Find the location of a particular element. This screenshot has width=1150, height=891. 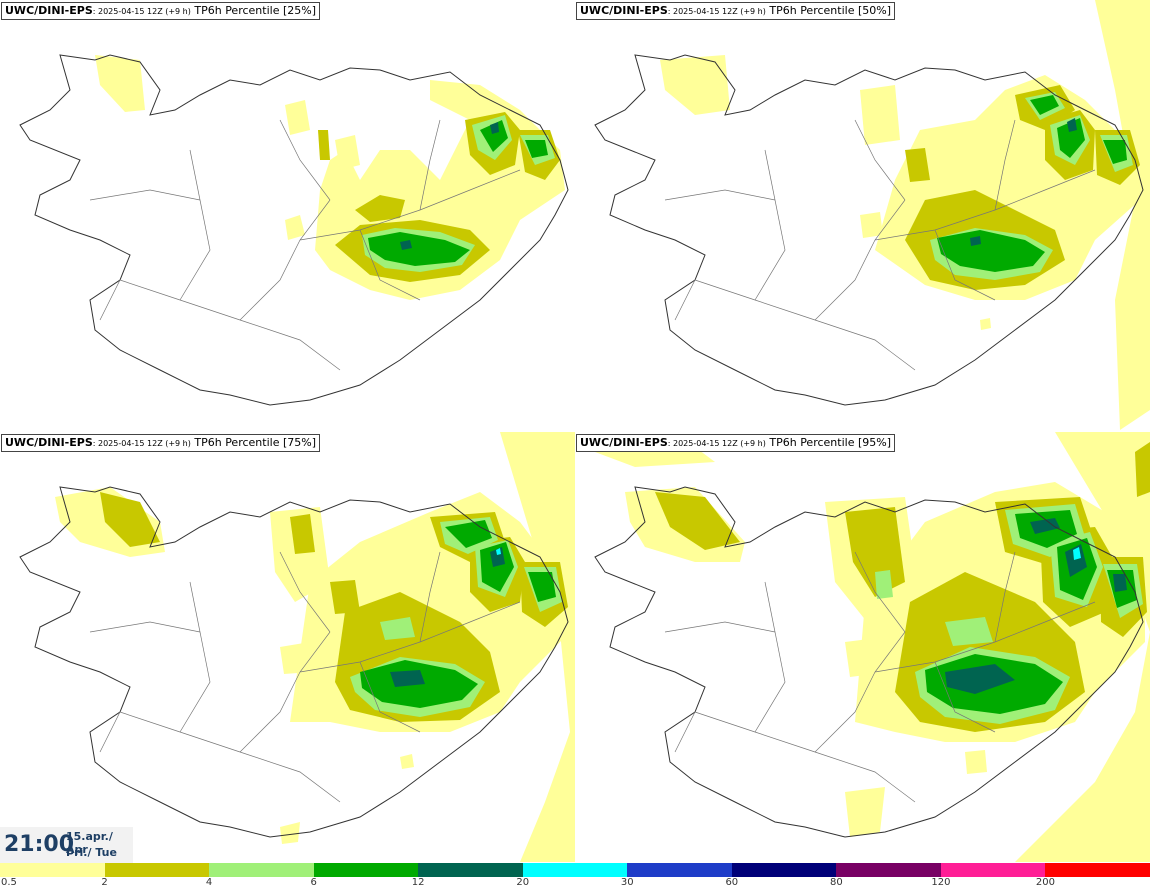

valid-date-line1: 15.apr./ Apr is located at coordinates (89, 843).